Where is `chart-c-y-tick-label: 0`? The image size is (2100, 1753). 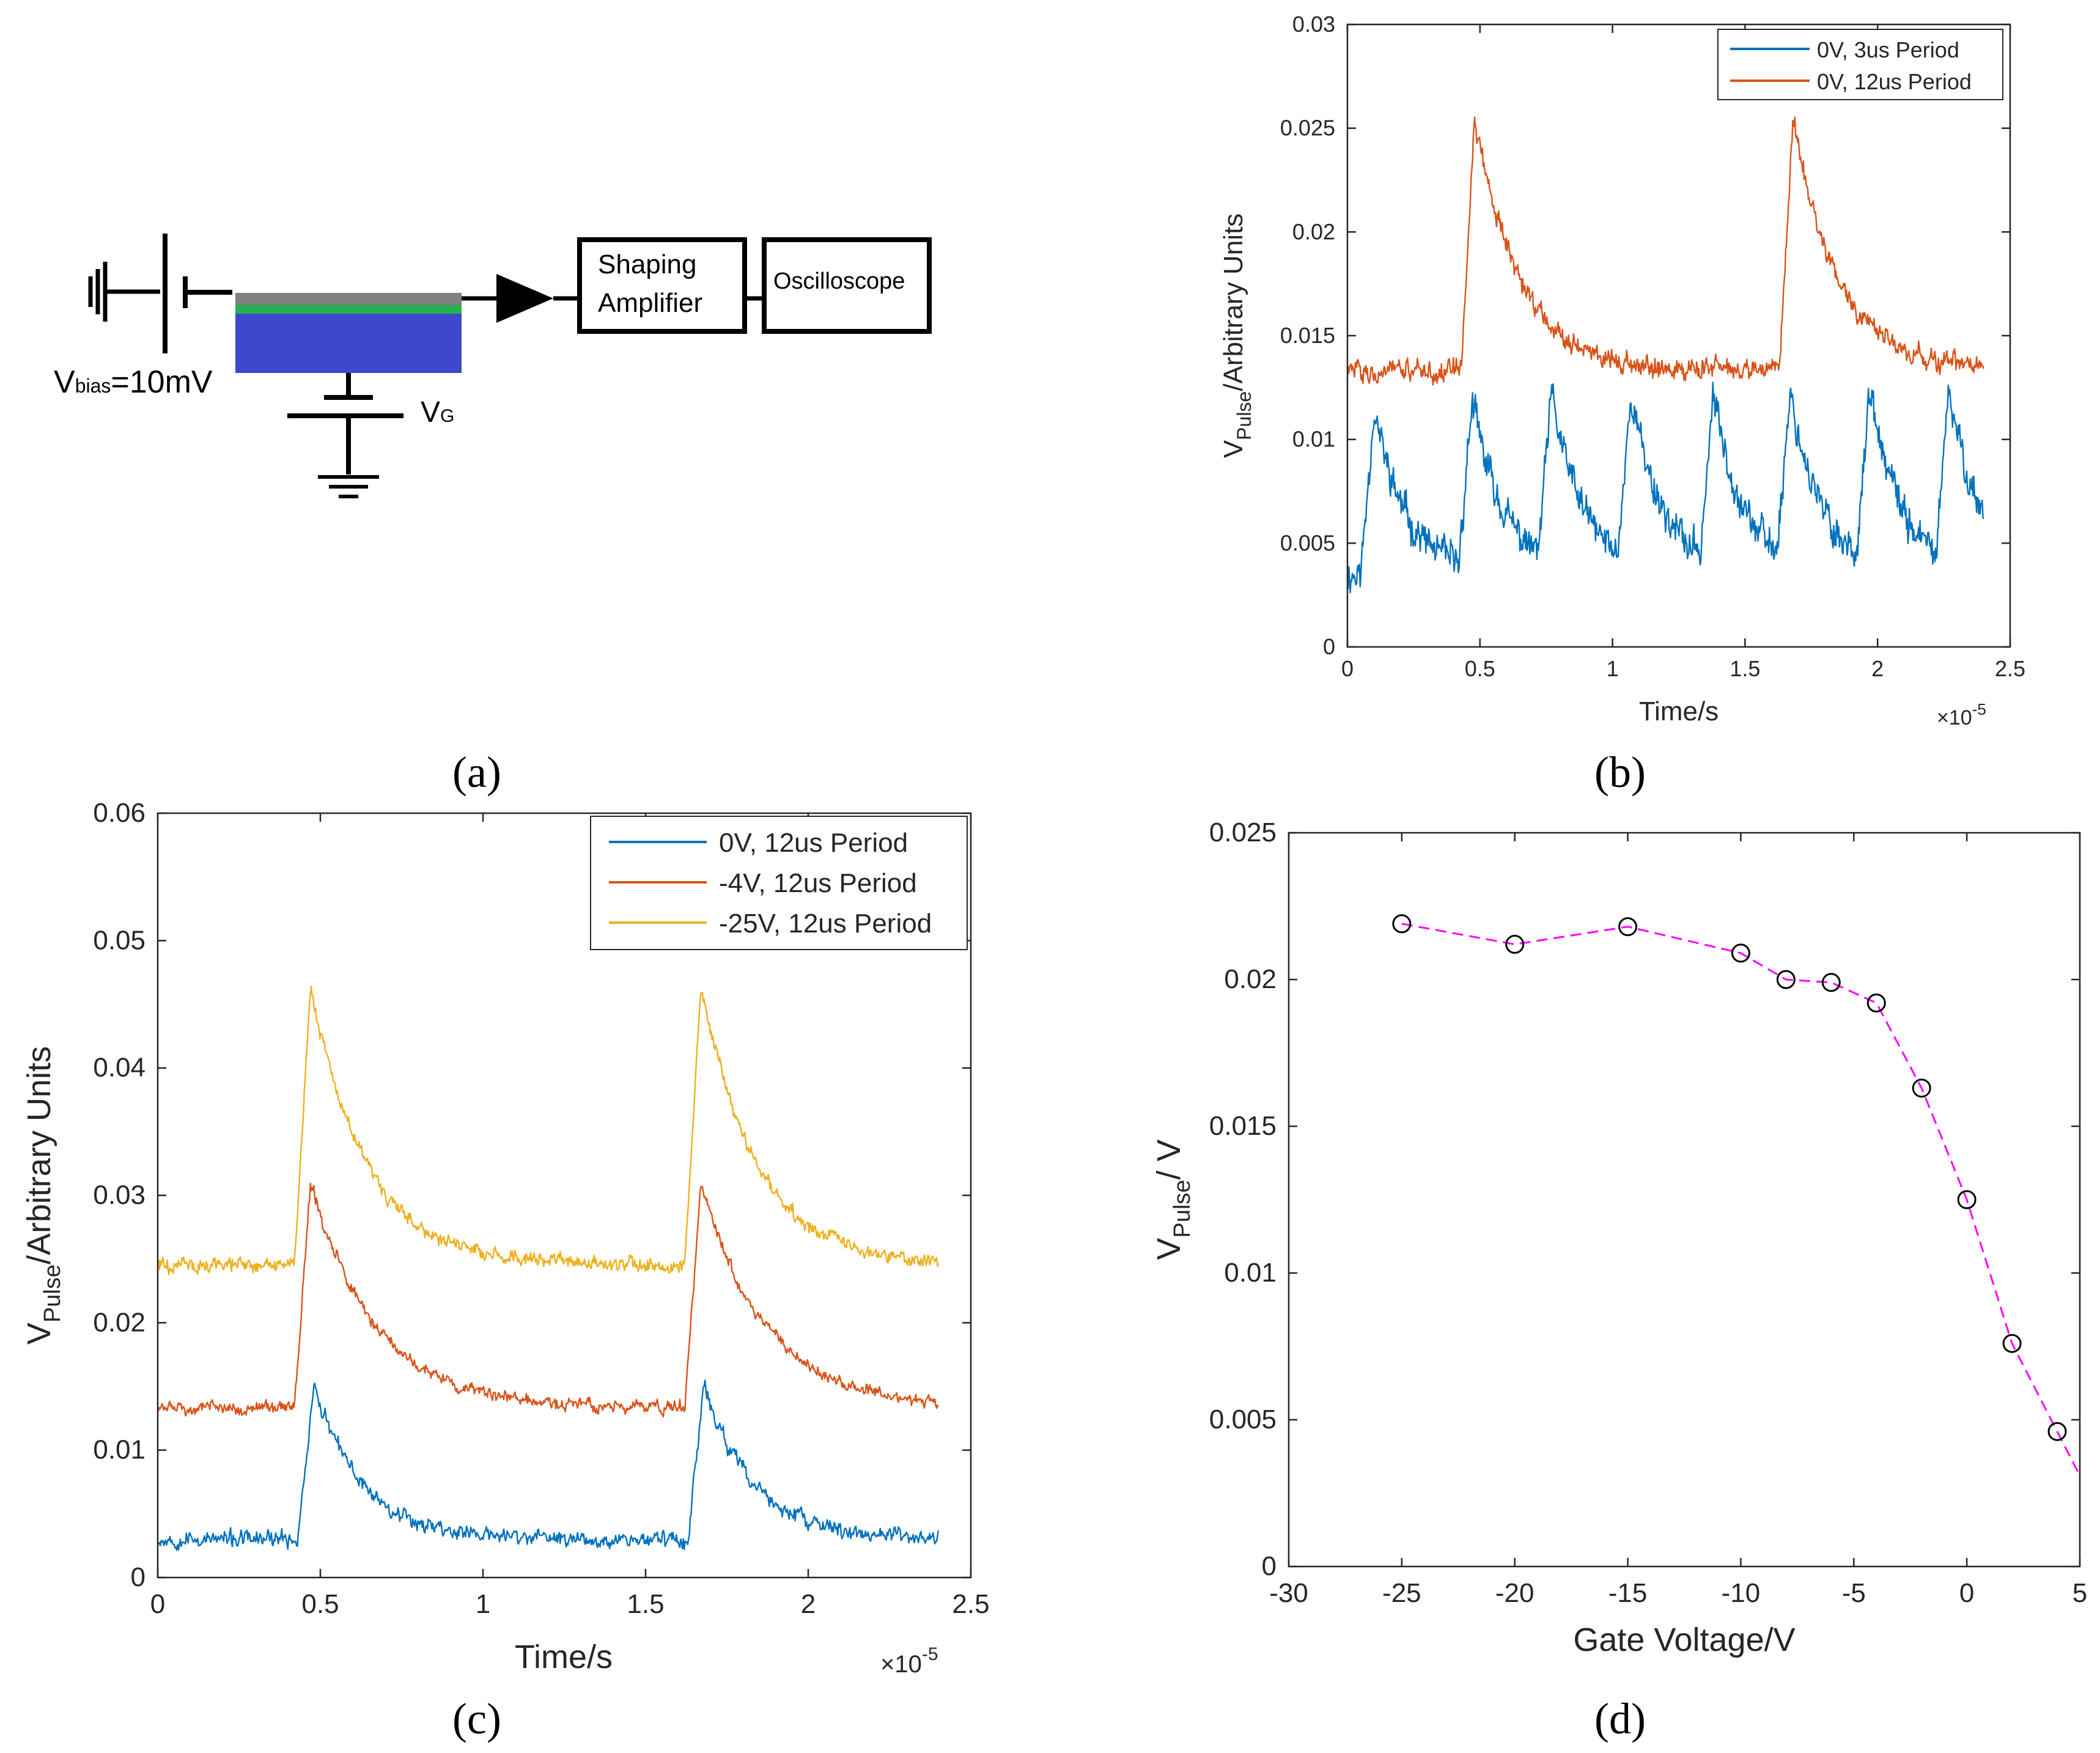 chart-c-y-tick-label: 0 is located at coordinates (138, 1577).